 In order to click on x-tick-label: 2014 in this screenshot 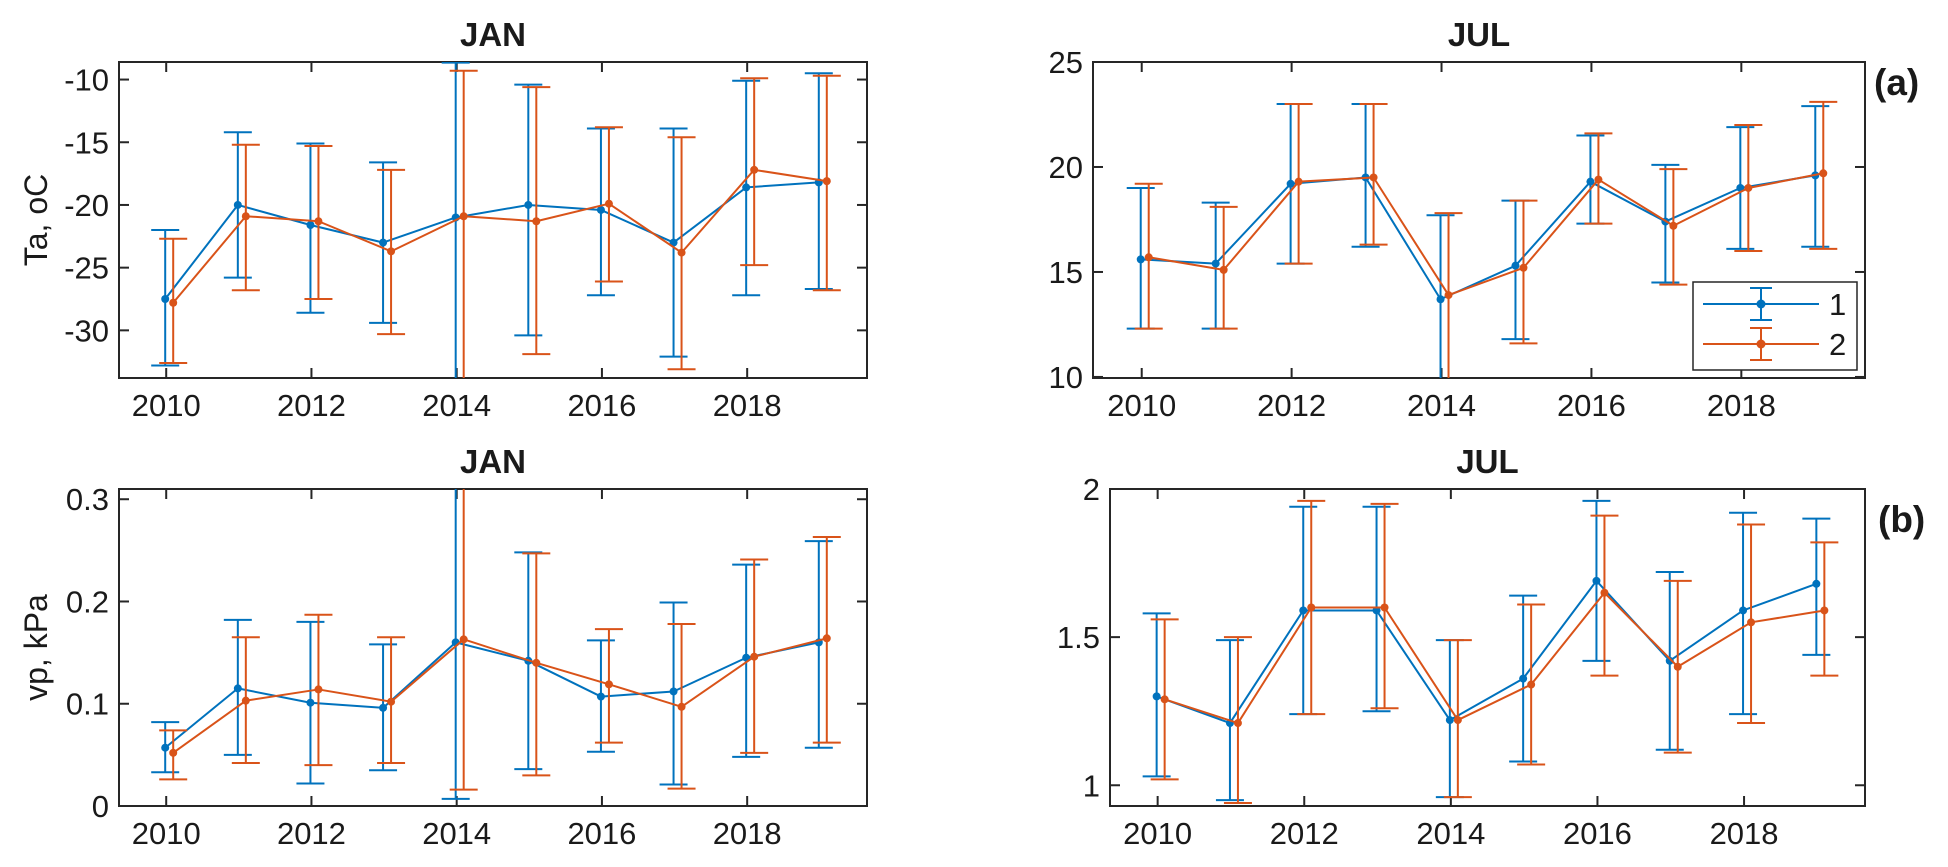, I will do `click(456, 405)`.